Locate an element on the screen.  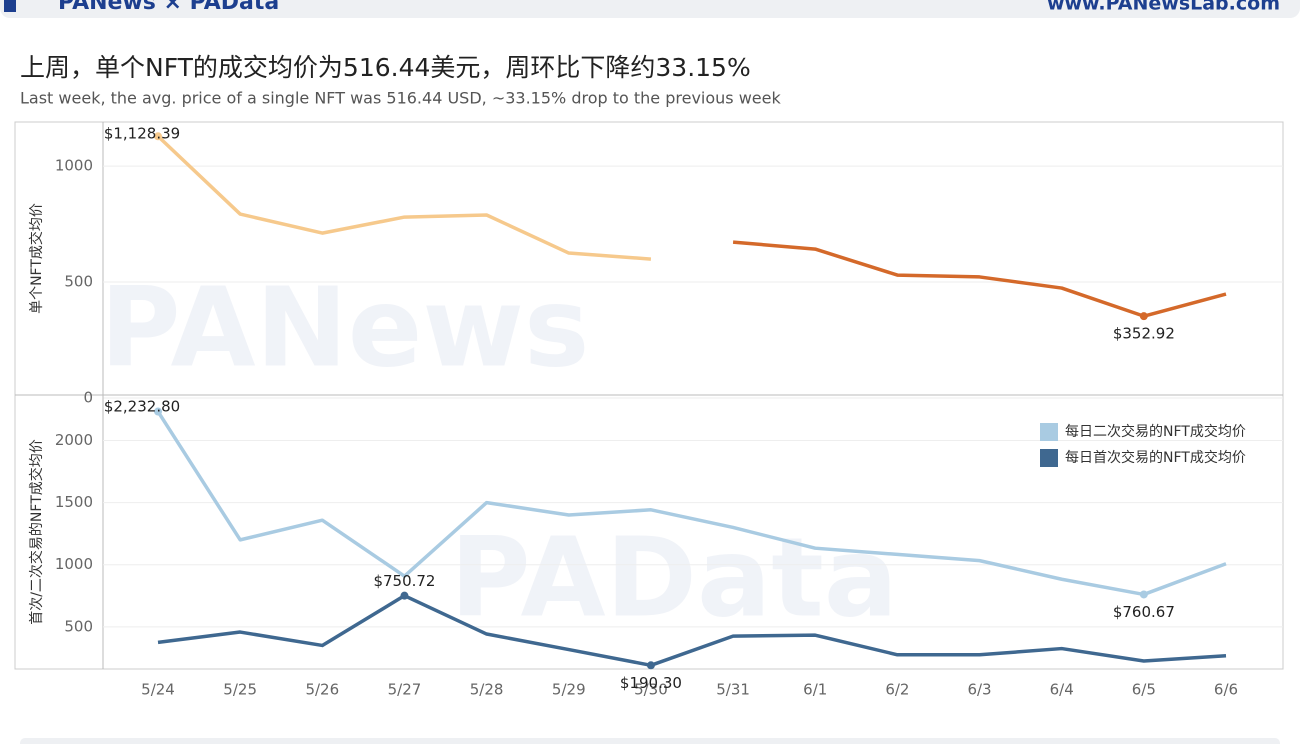
x-tick-label: 6/2 is located at coordinates (897, 690).